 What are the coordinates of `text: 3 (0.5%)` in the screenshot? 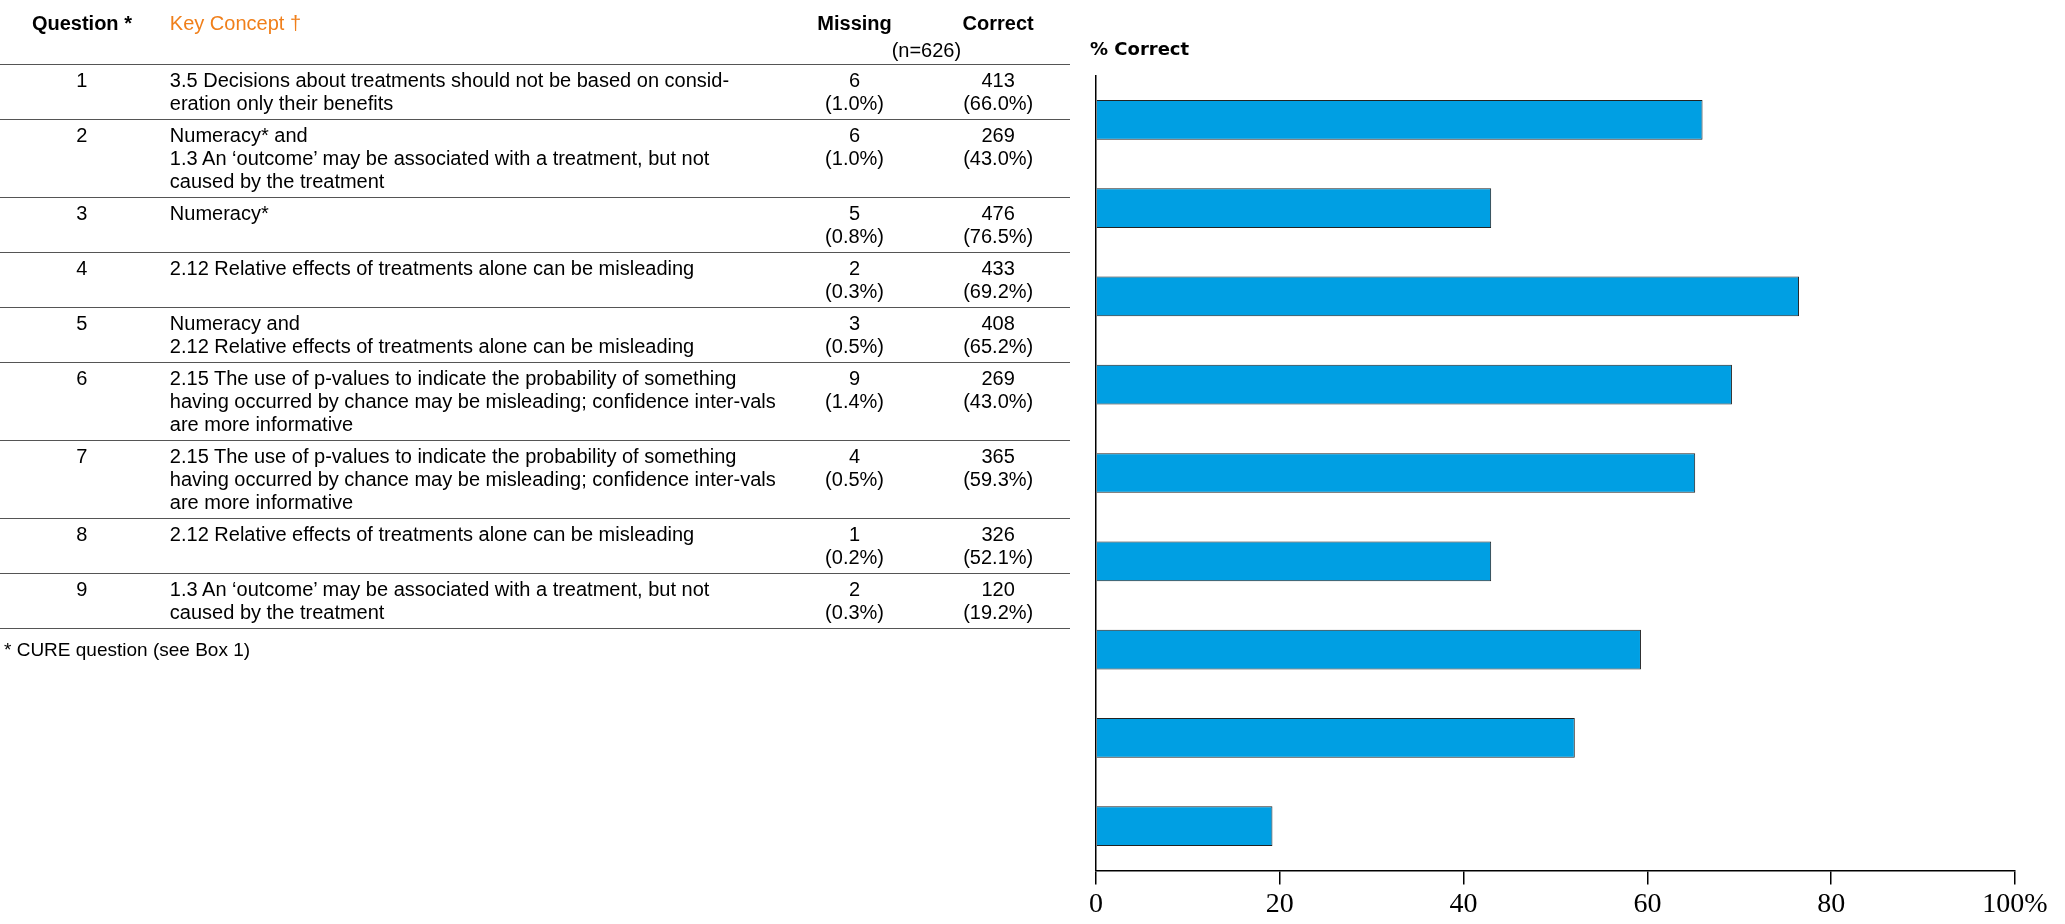 It's located at (854, 335).